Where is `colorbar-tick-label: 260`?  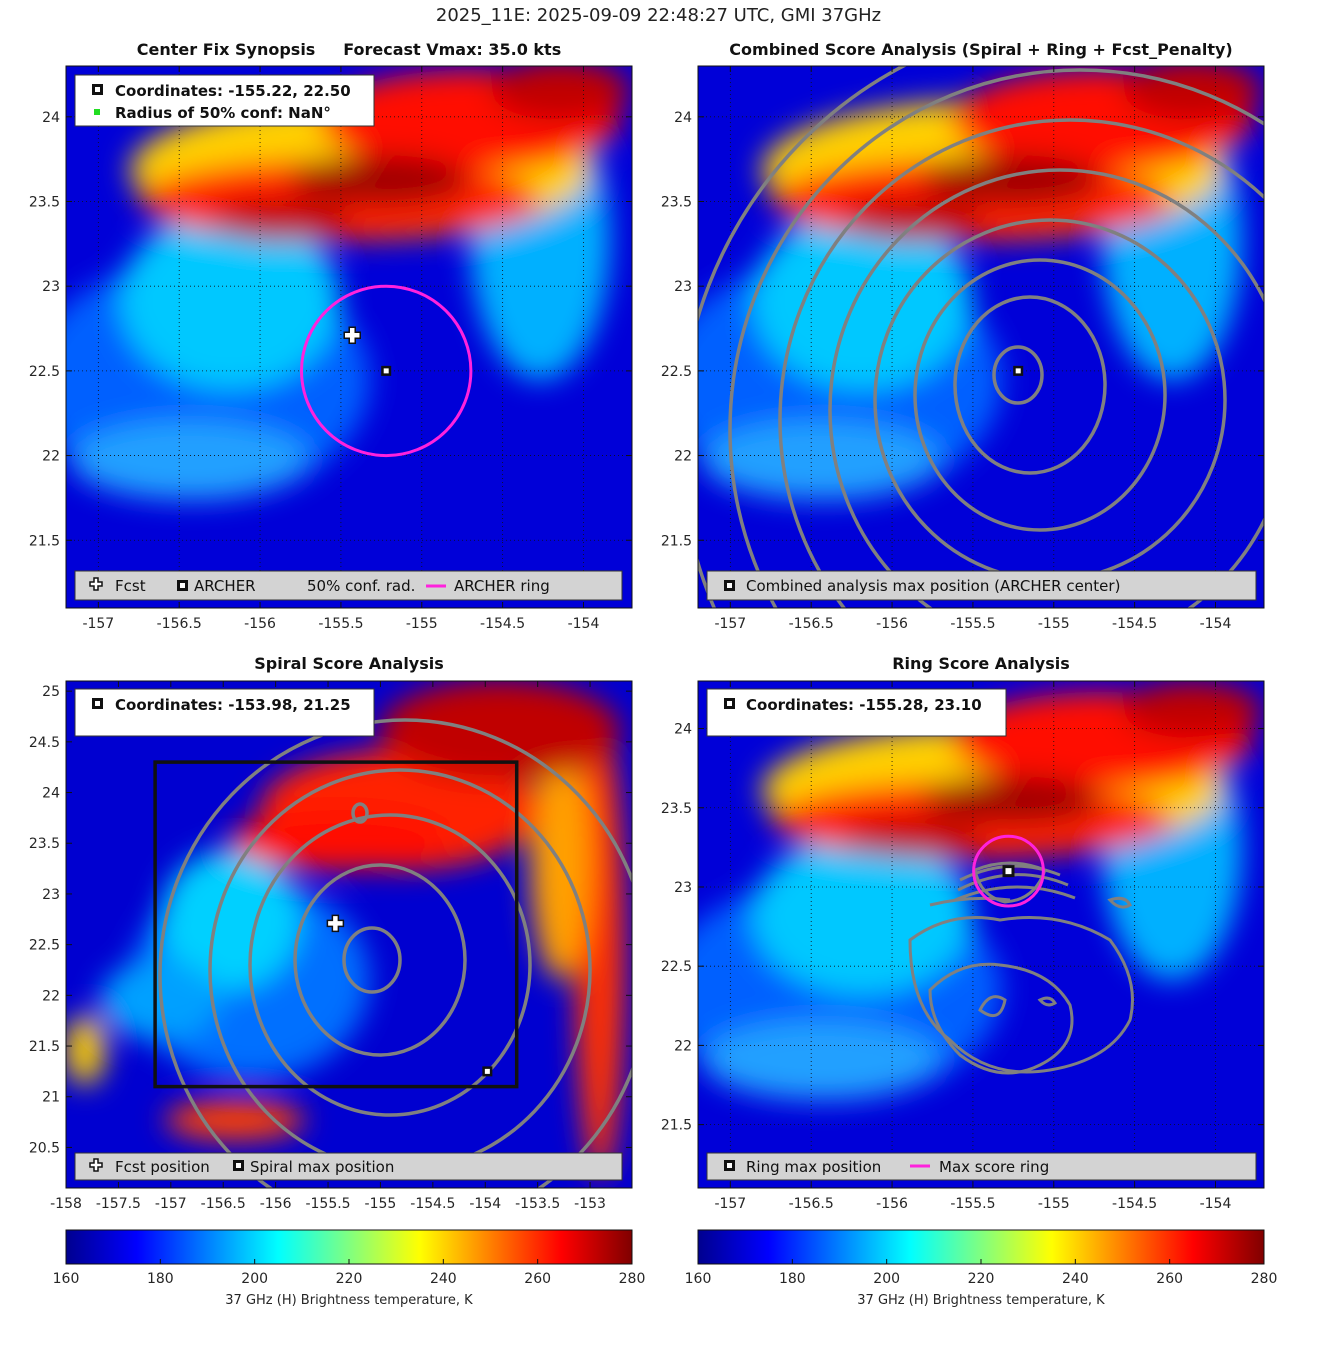 colorbar-tick-label: 260 is located at coordinates (1169, 1279).